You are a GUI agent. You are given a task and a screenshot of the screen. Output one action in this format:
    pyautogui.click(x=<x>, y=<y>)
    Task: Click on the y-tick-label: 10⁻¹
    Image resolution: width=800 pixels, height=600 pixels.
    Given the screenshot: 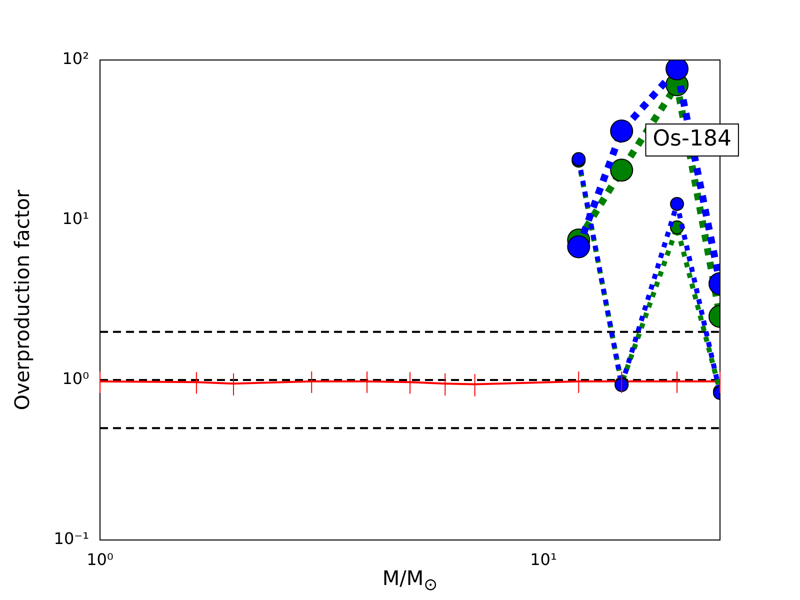 What is the action you would take?
    pyautogui.click(x=71, y=538)
    